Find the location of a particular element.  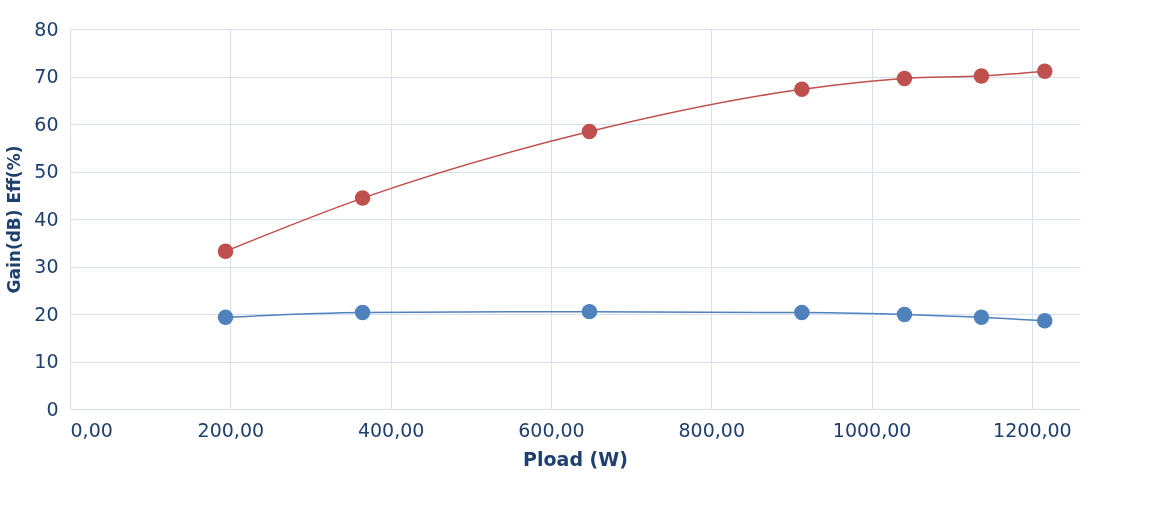

y-tick-label: 30 is located at coordinates (46, 266).